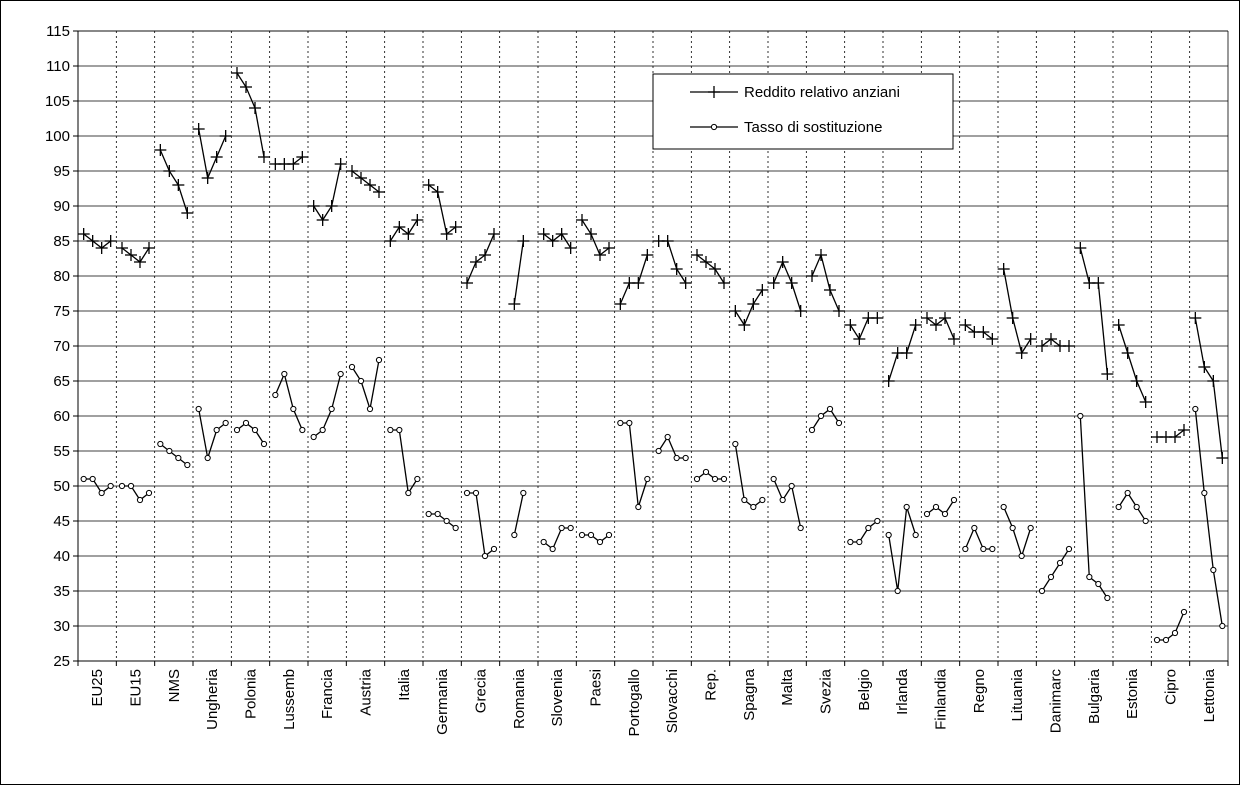  What do you see at coordinates (826, 691) in the screenshot?
I see `category-label: Svezia` at bounding box center [826, 691].